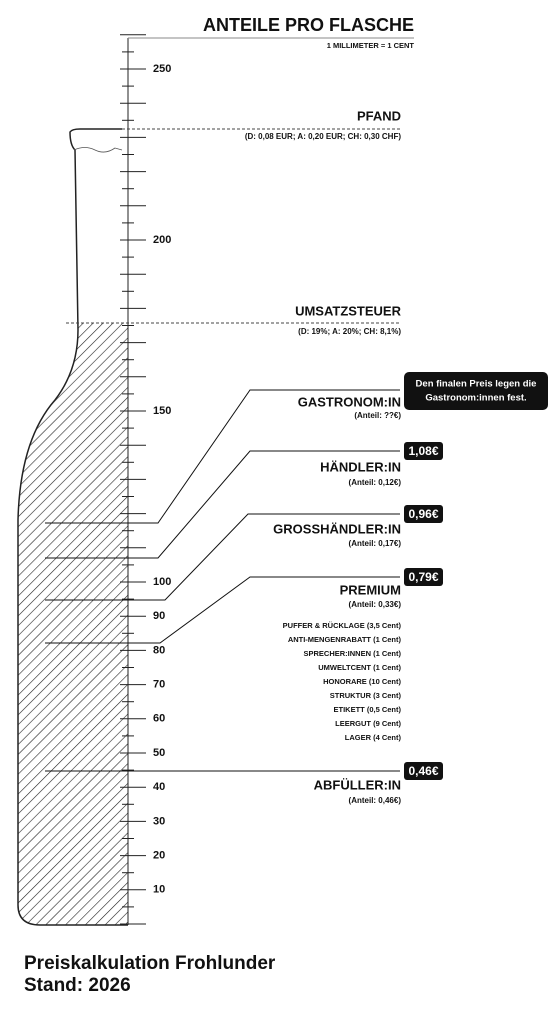 The image size is (554, 1029). I want to click on hatching, so click(73, 624).